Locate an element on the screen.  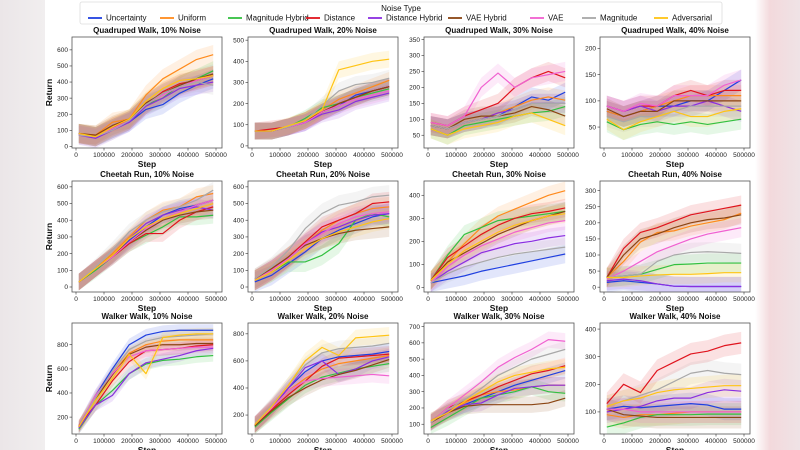
y-tick-label: 350 is located at coordinates (414, 40).